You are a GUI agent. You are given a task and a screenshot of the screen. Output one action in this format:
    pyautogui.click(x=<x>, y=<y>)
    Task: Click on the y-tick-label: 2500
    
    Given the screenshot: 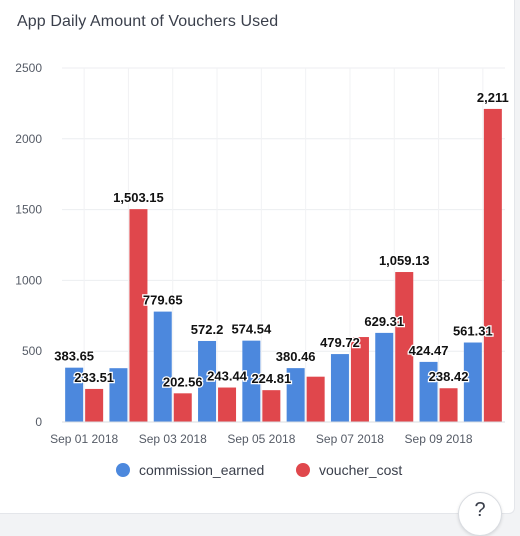 What is the action you would take?
    pyautogui.click(x=28, y=68)
    